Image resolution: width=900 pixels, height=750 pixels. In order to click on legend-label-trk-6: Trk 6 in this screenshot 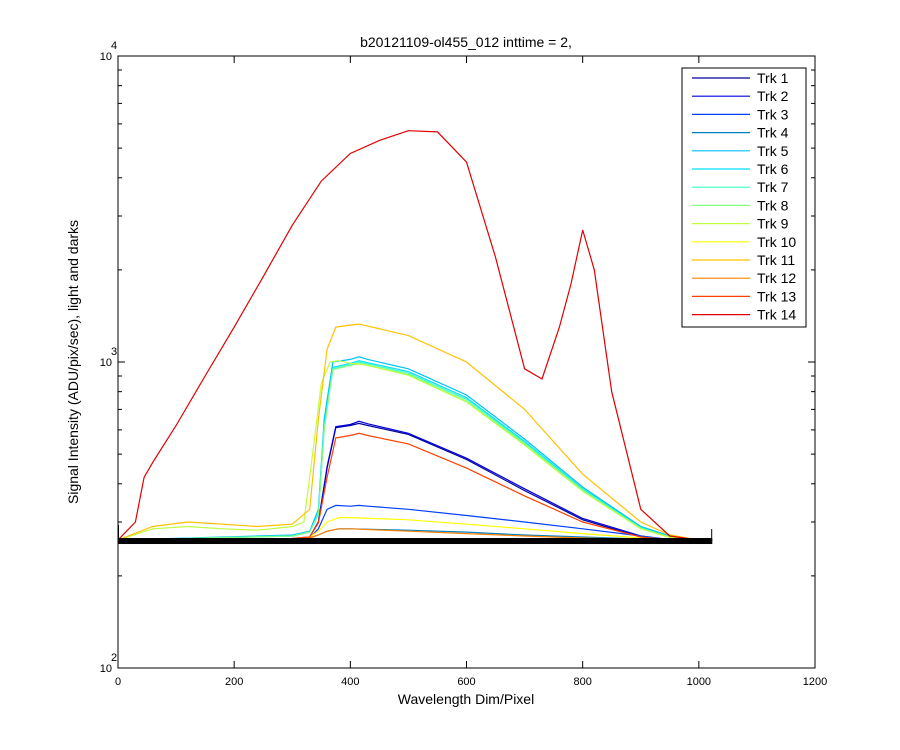, I will do `click(773, 169)`.